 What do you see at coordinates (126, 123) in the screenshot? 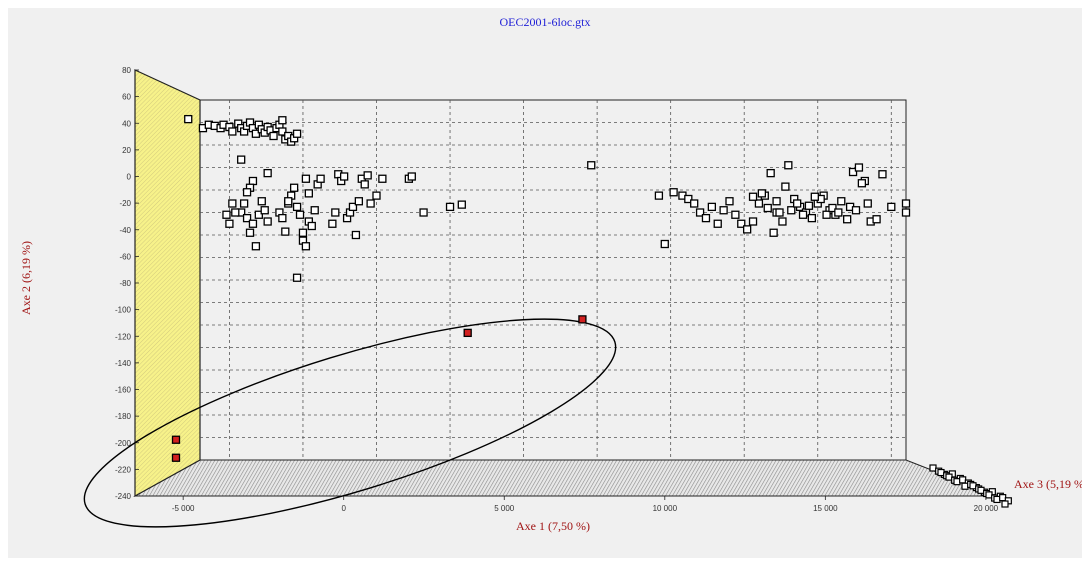
I see `y-tick-label: 40` at bounding box center [126, 123].